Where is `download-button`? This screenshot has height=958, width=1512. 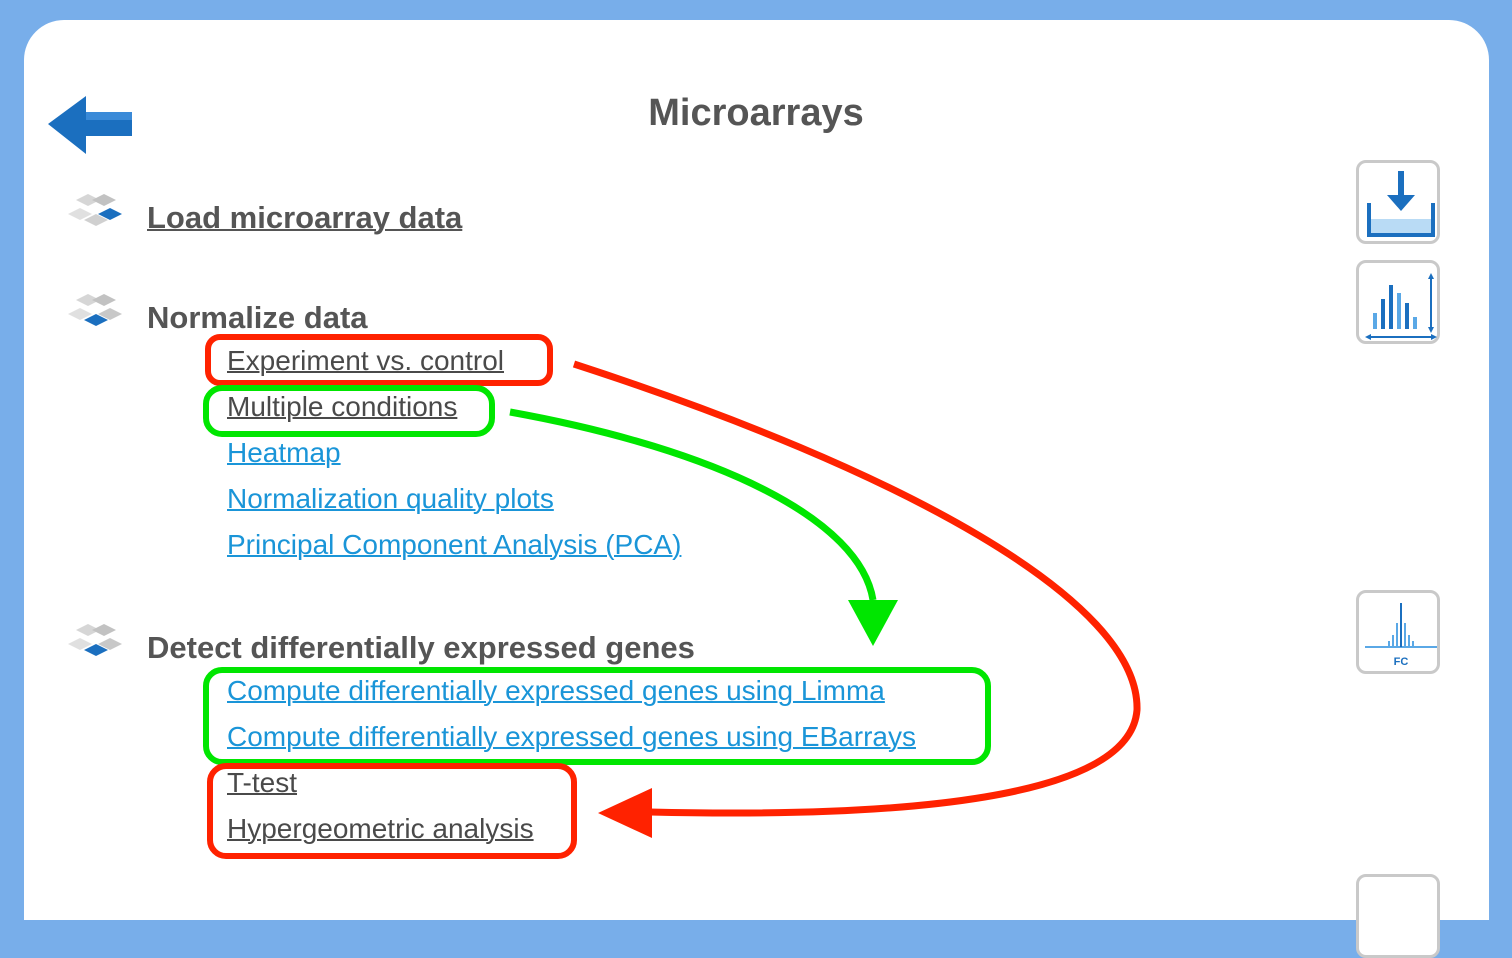 download-button is located at coordinates (1398, 202).